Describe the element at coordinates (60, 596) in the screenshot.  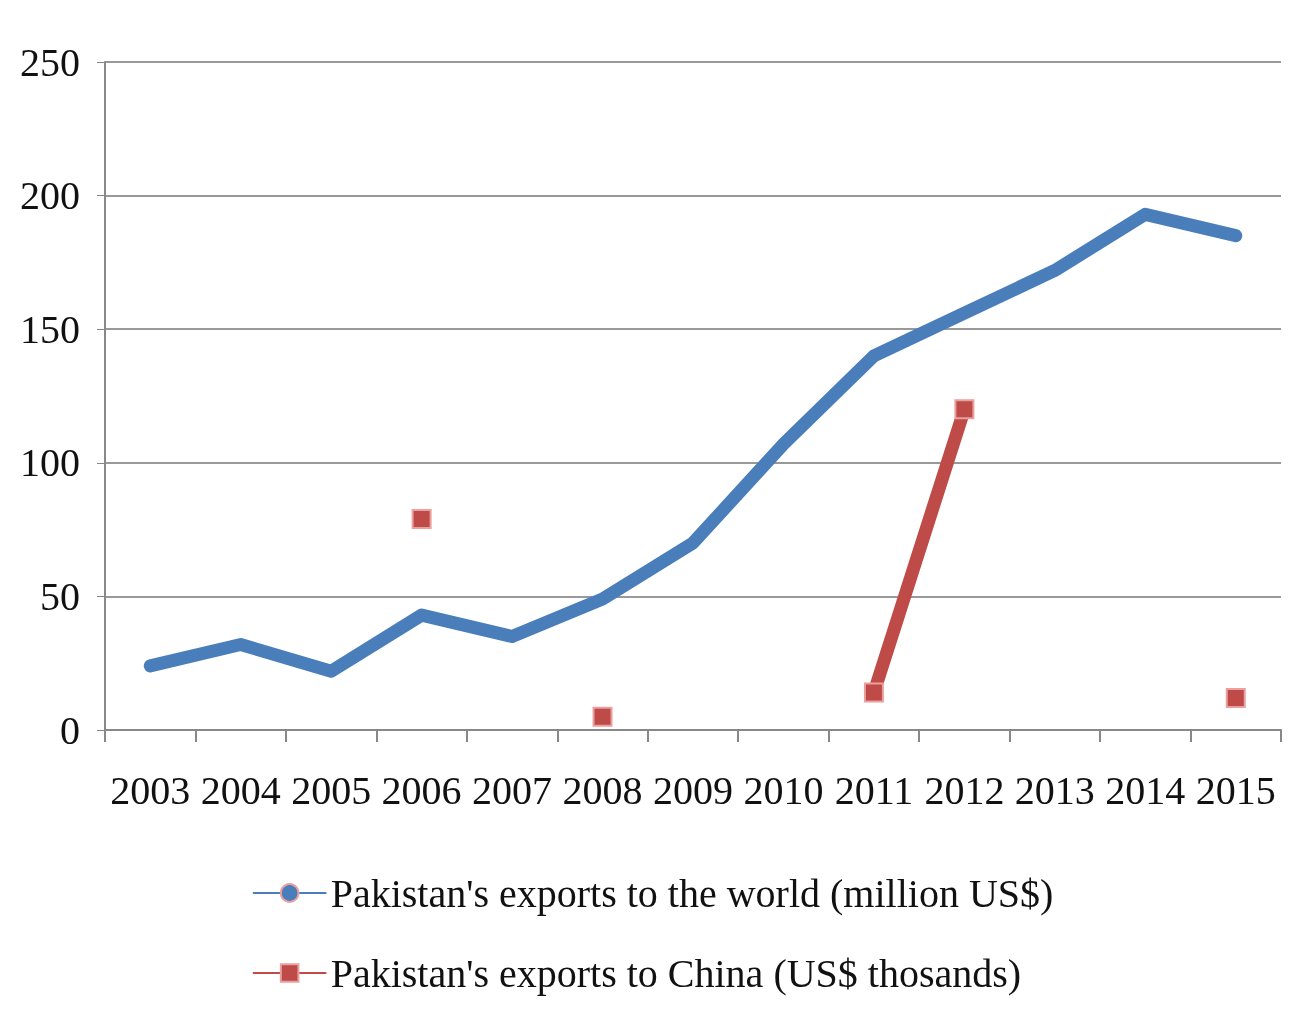
I see `y-tick-label: 50` at that location.